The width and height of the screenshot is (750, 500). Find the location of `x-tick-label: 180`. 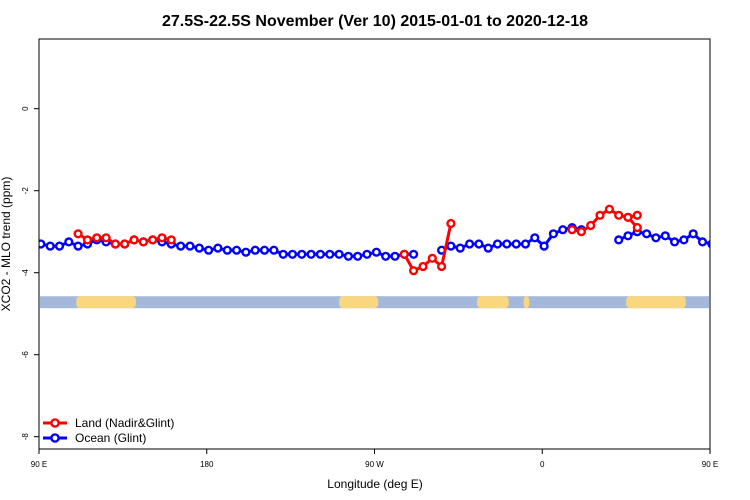

x-tick-label: 180 is located at coordinates (207, 464).